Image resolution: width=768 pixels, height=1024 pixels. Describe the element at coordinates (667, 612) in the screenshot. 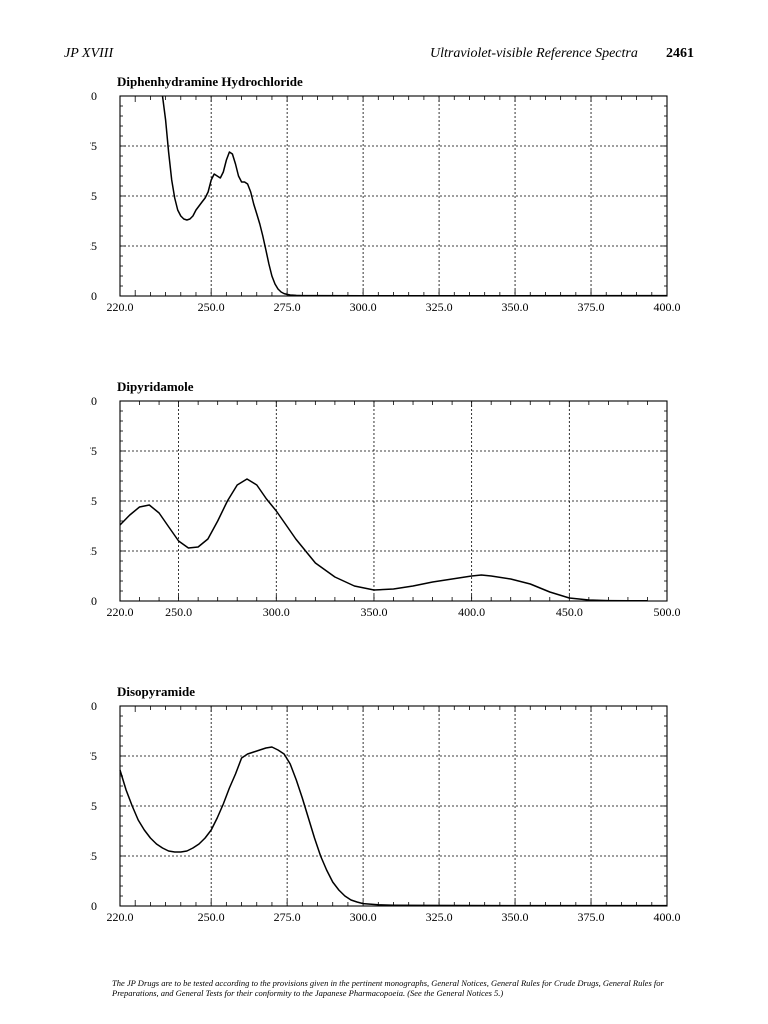

I see `x-tick-label: 500.0` at that location.